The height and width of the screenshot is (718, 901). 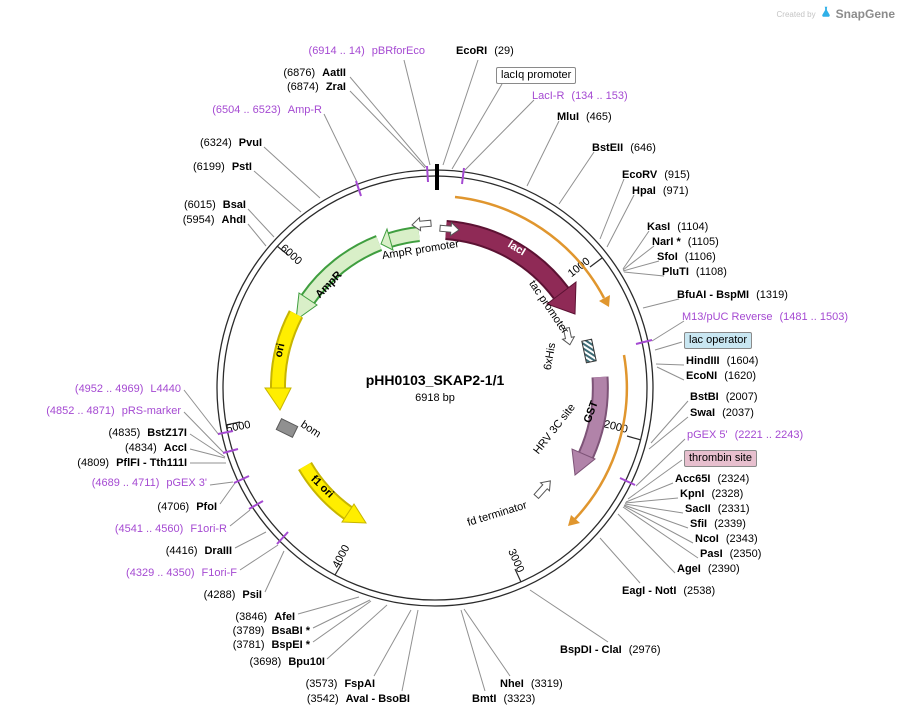 What do you see at coordinates (511, 267) in the screenshot?
I see `laci-arrow` at bounding box center [511, 267].